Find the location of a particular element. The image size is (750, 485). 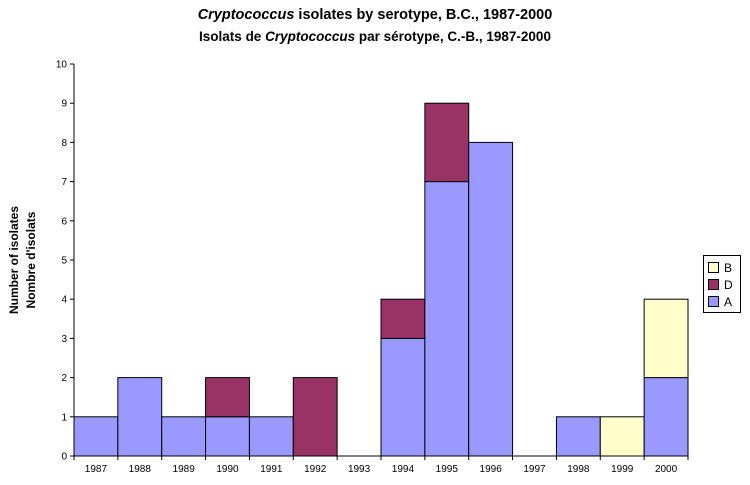

x-tick-label: 1999 is located at coordinates (622, 469).